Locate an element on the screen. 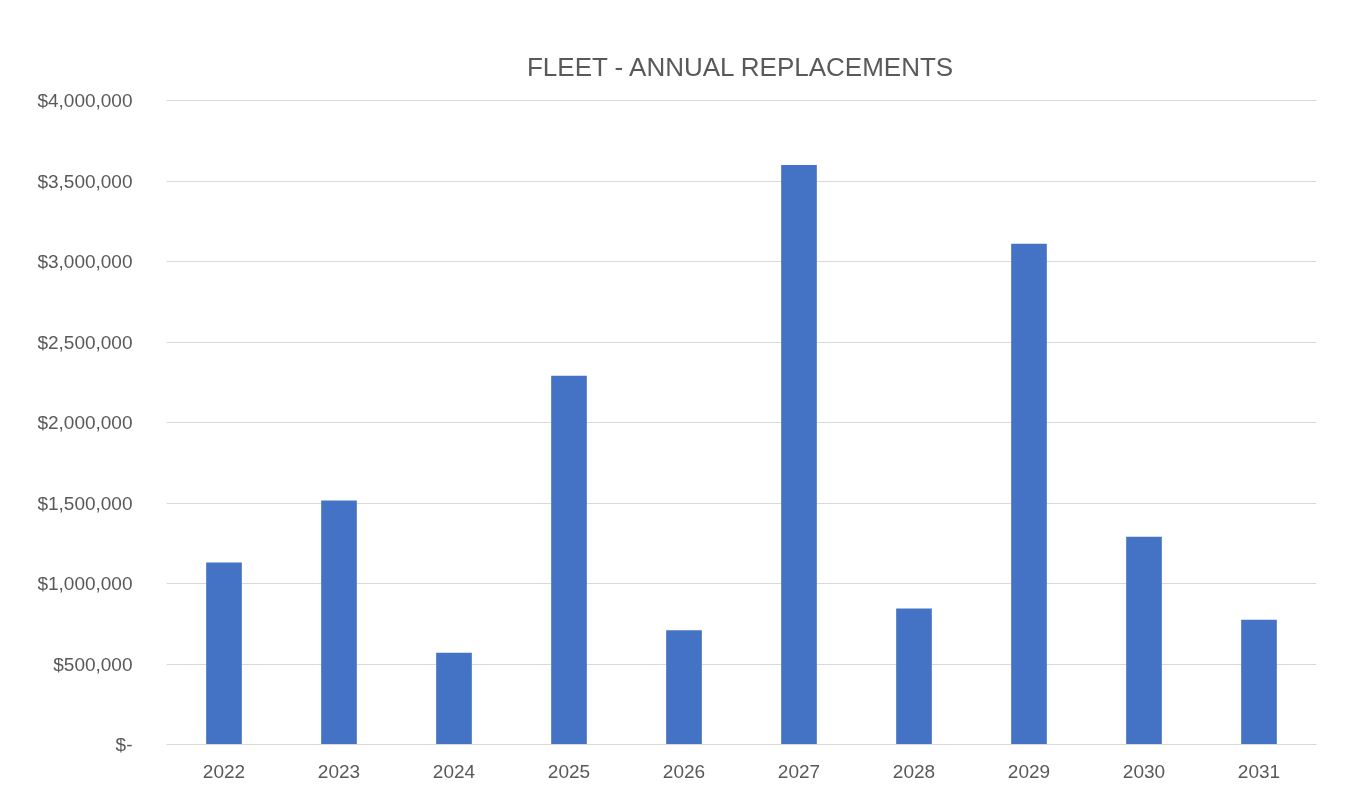  x-tick-label: 2026 is located at coordinates (684, 771).